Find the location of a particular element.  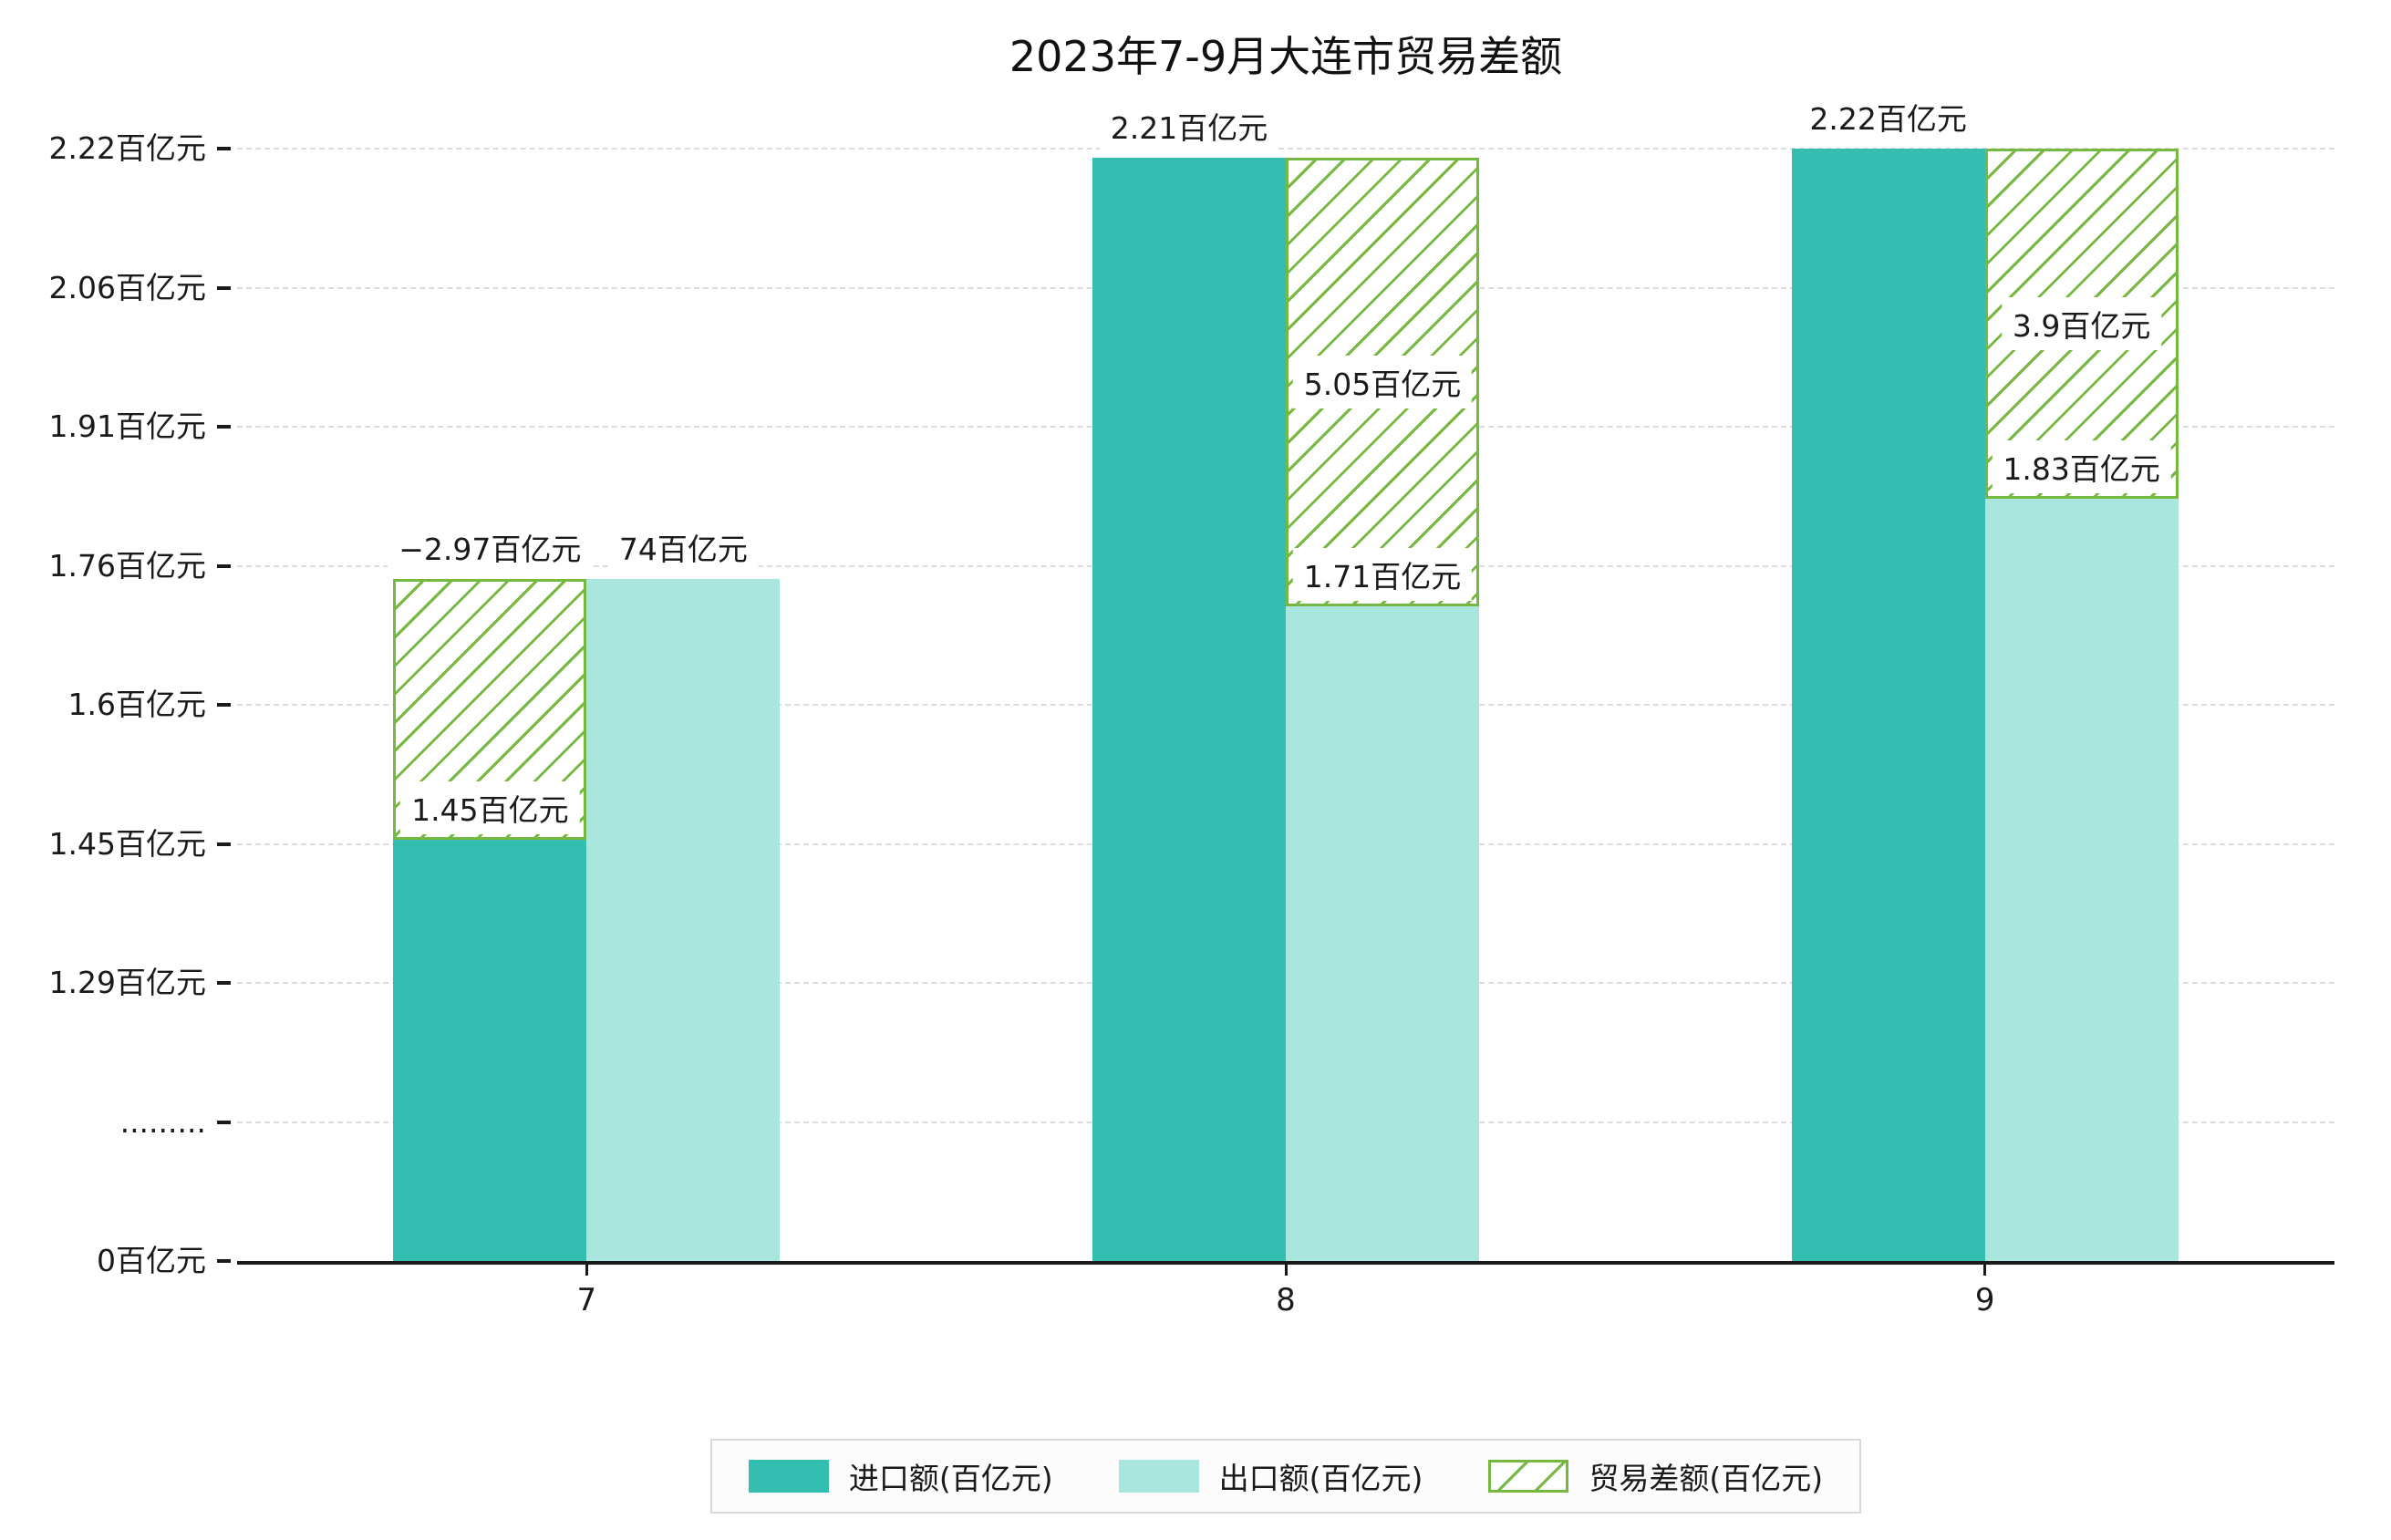

x-tick-label: 8 is located at coordinates (1286, 1300).